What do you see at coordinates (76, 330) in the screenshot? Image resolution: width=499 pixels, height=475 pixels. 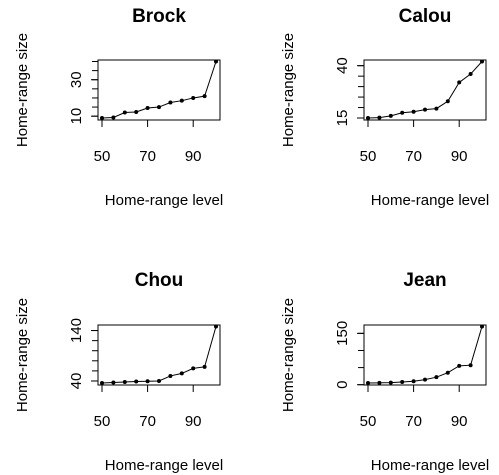 I see `chart-3-y-tick-label-1: 140` at bounding box center [76, 330].